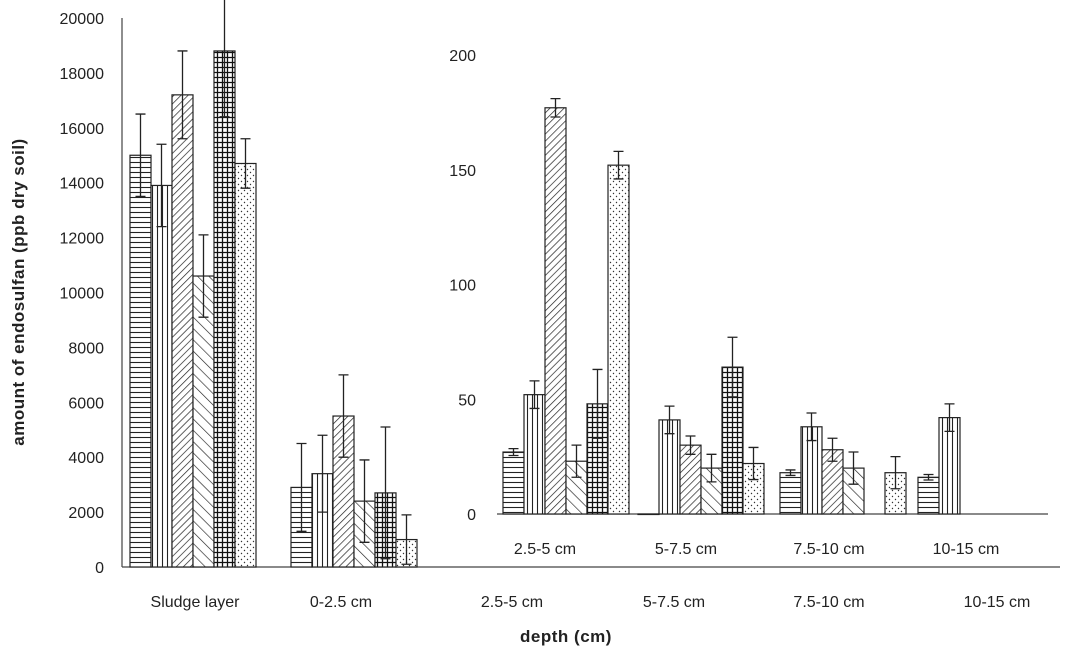 Image resolution: width=1068 pixels, height=655 pixels. Describe the element at coordinates (686, 549) in the screenshot. I see `inset-x-tick-label: 5-7.5 cm` at that location.